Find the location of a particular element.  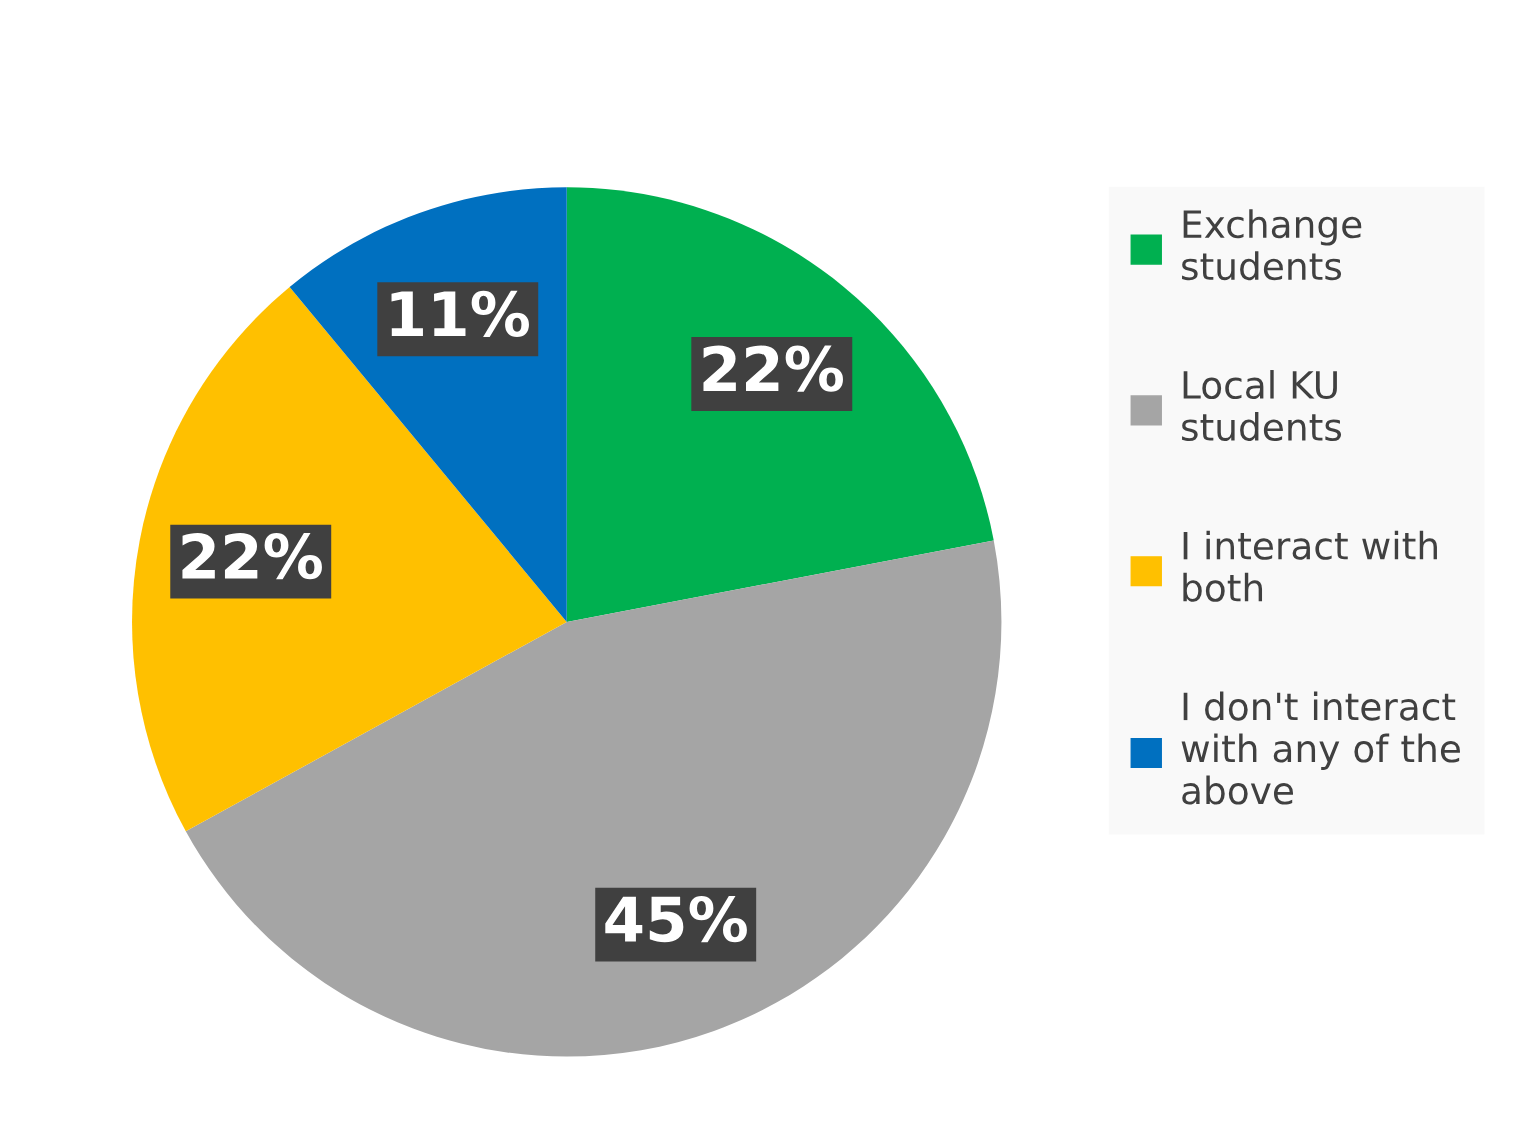

legend-label: I don't interact with any of the above is located at coordinates (1320, 748).